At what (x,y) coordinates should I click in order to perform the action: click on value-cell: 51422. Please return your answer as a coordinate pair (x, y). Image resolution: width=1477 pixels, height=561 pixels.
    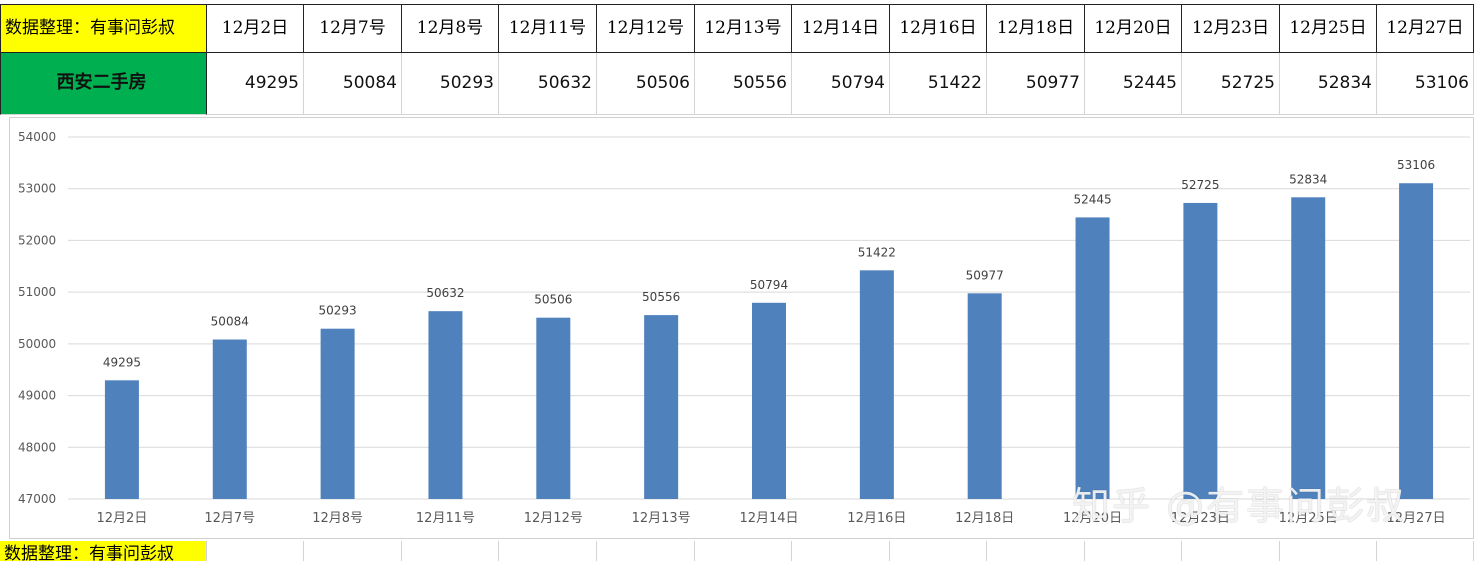
    Looking at the image, I should click on (938, 84).